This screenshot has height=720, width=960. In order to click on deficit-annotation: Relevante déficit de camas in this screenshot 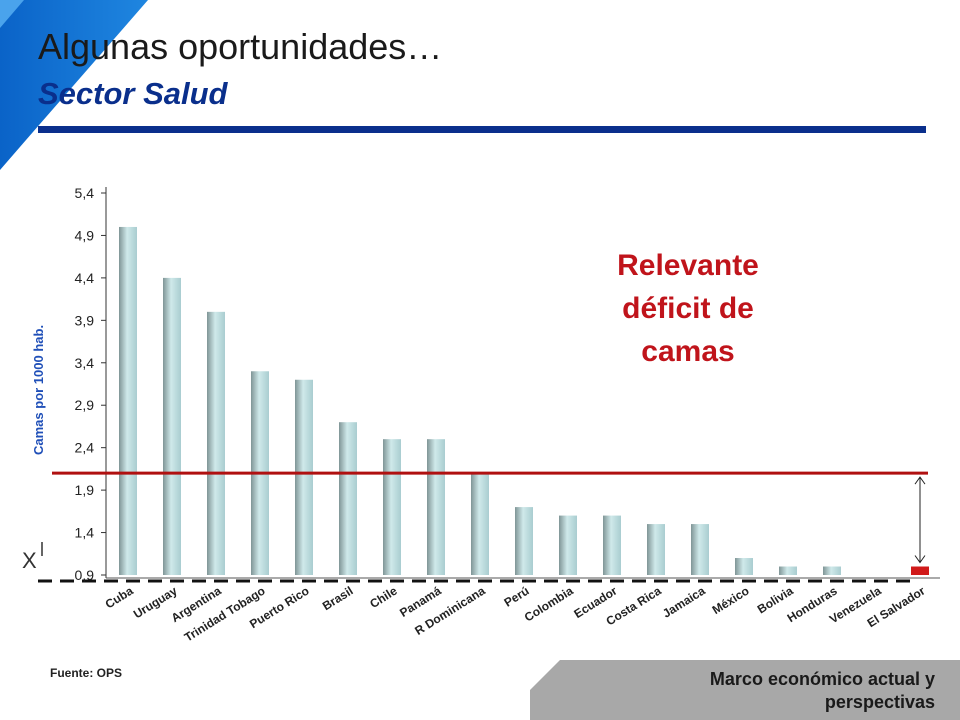, I will do `click(688, 308)`.